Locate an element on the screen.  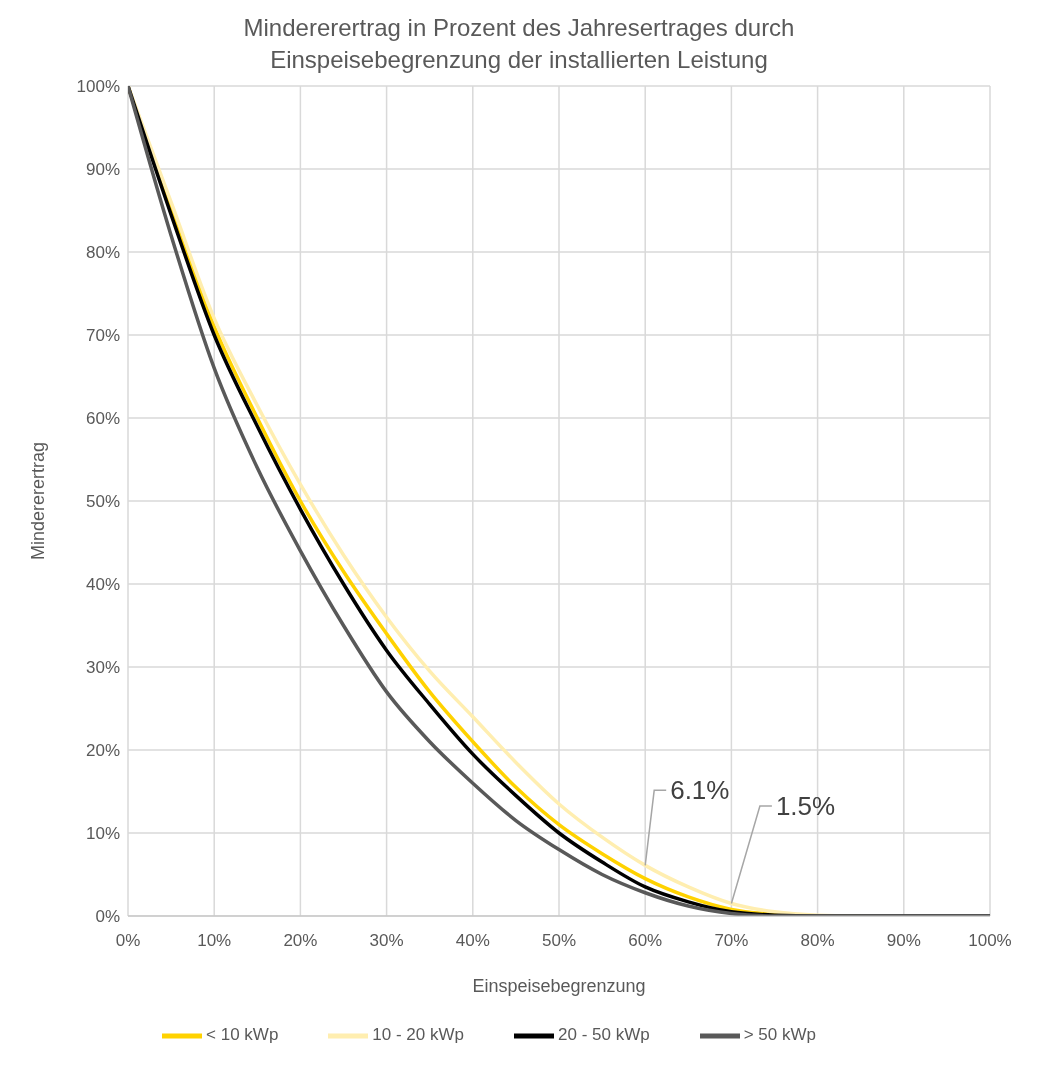
y-tick-label: 90% is located at coordinates (102, 170).